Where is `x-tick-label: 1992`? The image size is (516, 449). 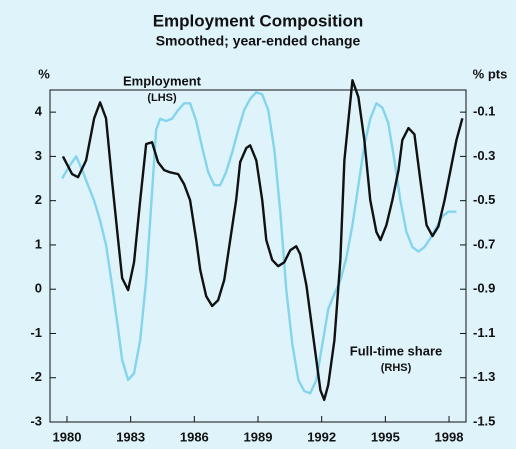
x-tick-label: 1992 is located at coordinates (321, 436).